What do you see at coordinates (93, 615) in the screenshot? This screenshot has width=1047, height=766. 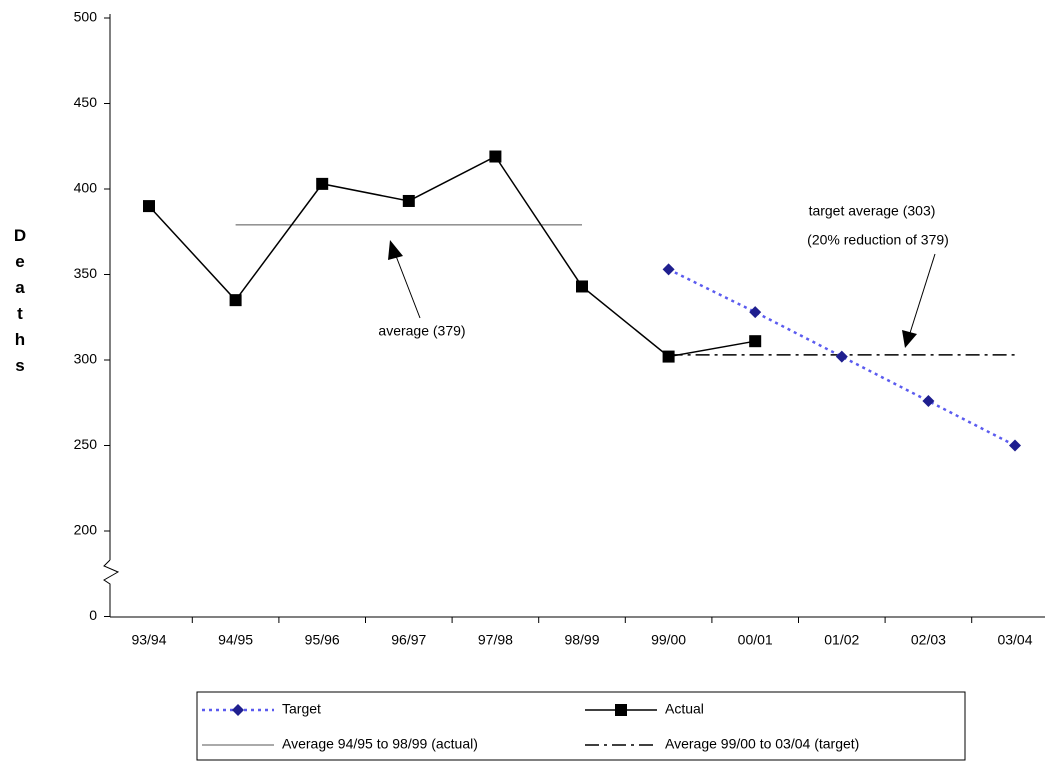 I see `y-tick-label: 0` at bounding box center [93, 615].